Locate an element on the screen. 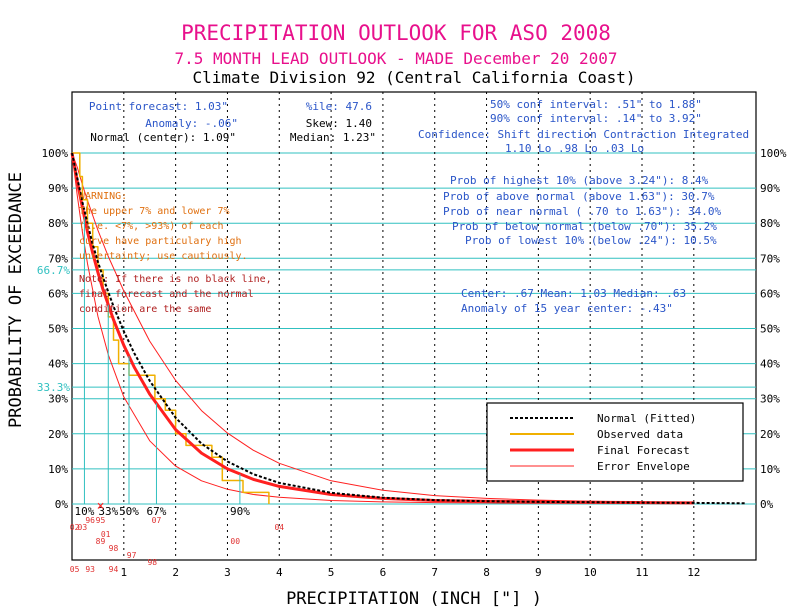 The height and width of the screenshot is (612, 792). x-tick-label: 1 is located at coordinates (124, 572).